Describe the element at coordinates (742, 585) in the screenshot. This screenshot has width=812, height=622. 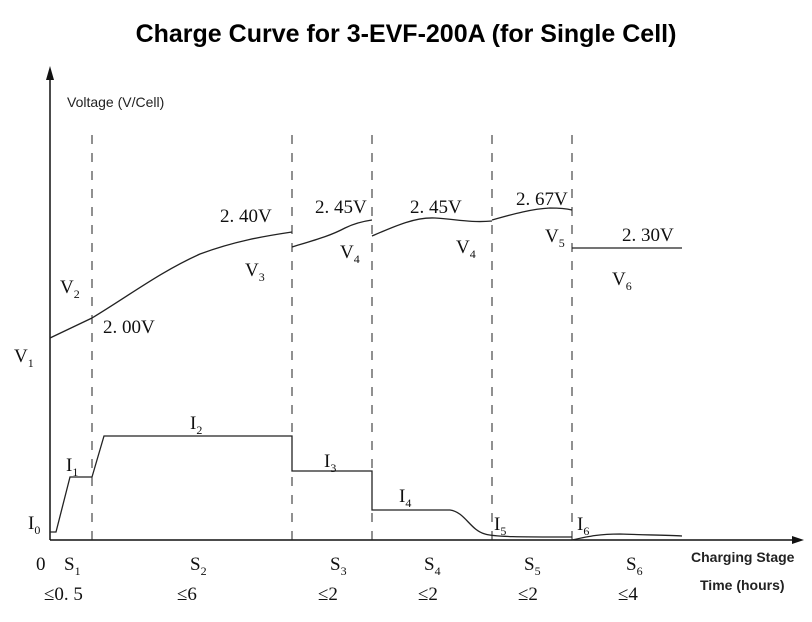
I see `x-axis-label-time: Time (hours)` at that location.